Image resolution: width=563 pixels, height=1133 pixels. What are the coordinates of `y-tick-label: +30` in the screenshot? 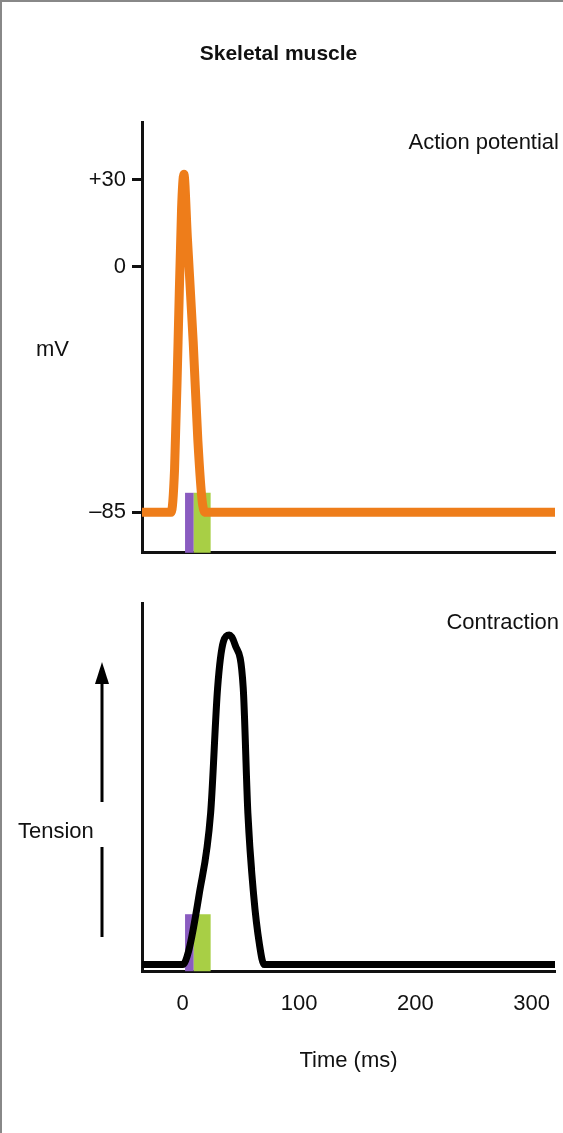 It's located at (107, 179).